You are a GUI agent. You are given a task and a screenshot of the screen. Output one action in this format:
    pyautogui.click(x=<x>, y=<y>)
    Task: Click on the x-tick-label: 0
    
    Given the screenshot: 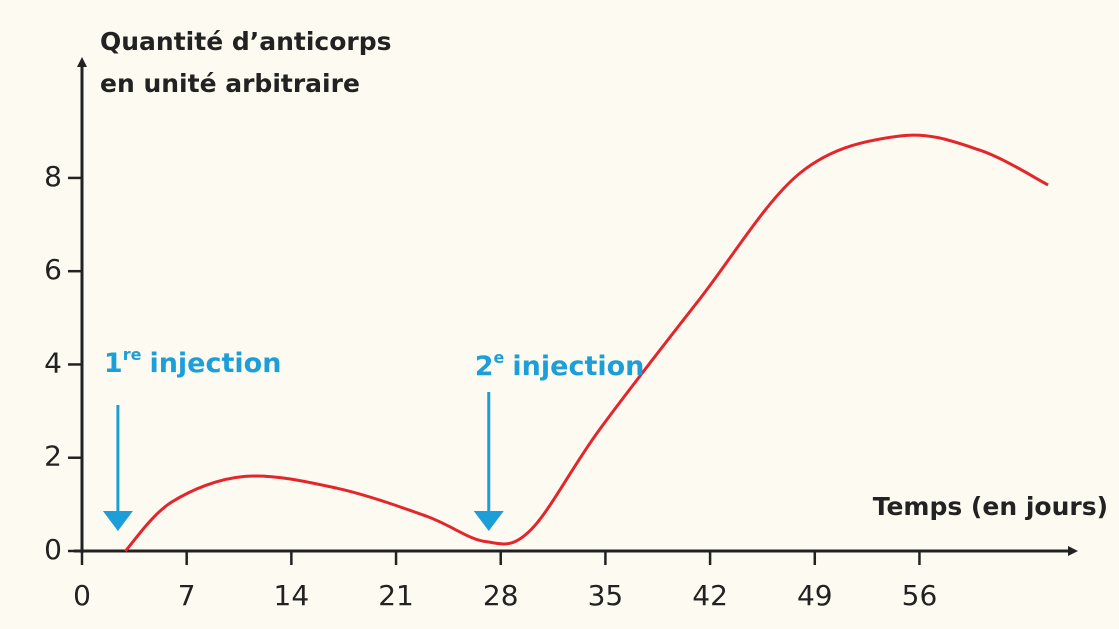 What is the action you would take?
    pyautogui.click(x=82, y=595)
    